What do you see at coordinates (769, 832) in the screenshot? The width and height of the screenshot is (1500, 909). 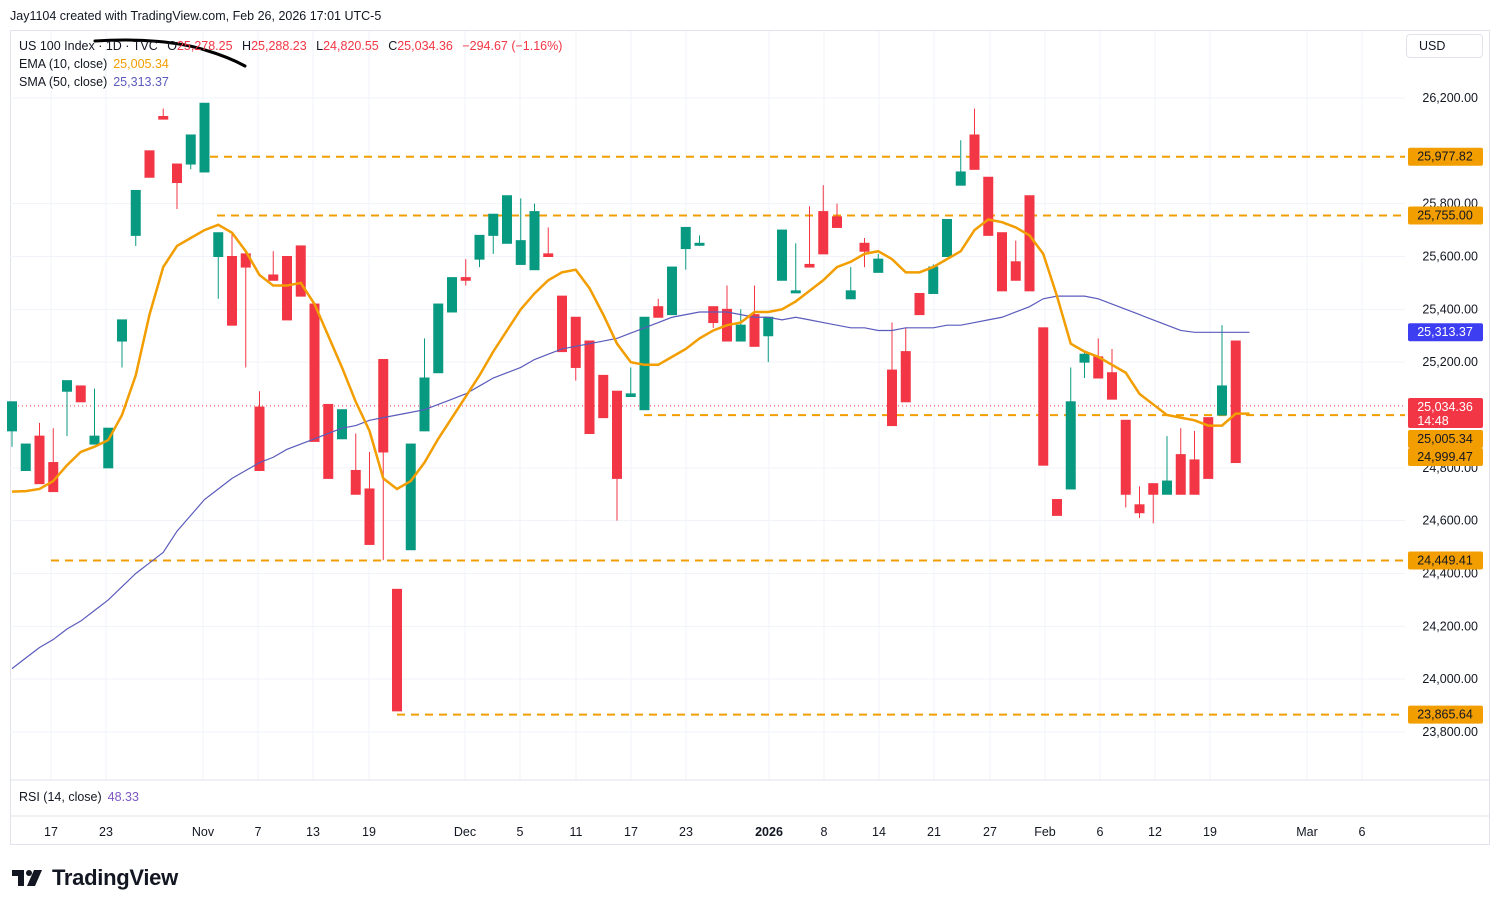 I see `x-tick-label: 2026` at bounding box center [769, 832].